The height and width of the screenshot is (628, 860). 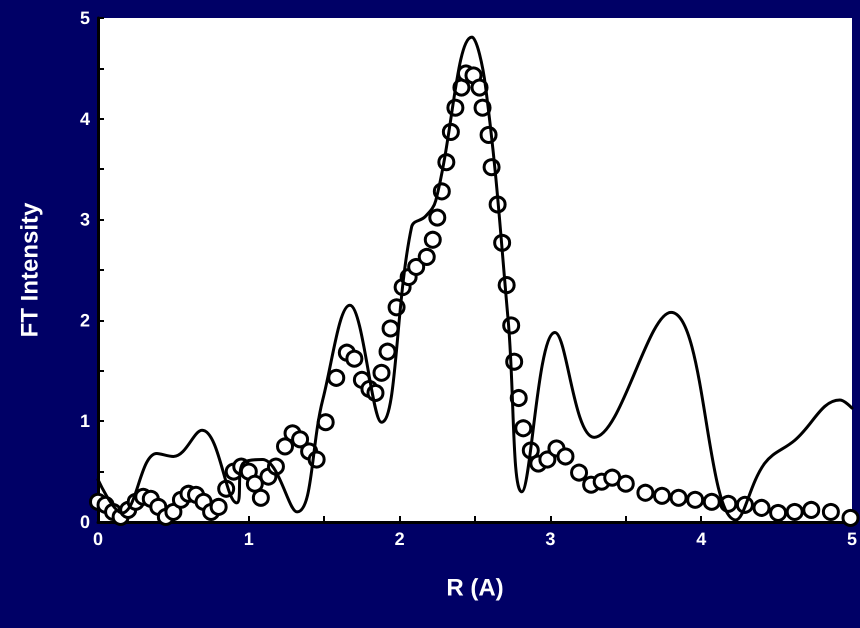 I want to click on x-axis-title: R (A), so click(x=475, y=588).